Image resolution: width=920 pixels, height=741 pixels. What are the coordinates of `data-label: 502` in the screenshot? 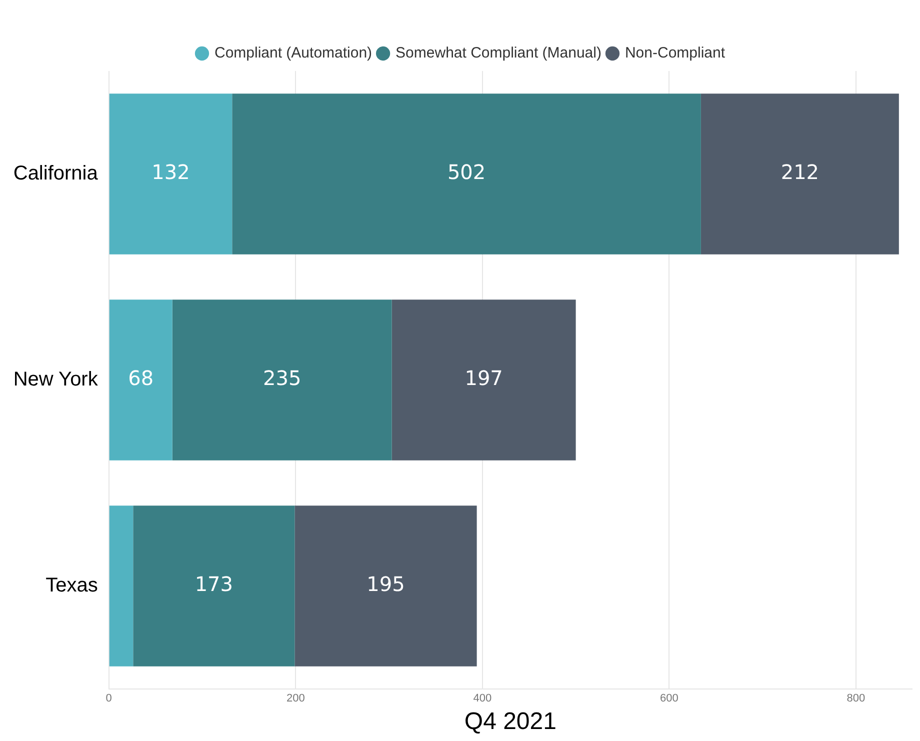 It's located at (466, 172).